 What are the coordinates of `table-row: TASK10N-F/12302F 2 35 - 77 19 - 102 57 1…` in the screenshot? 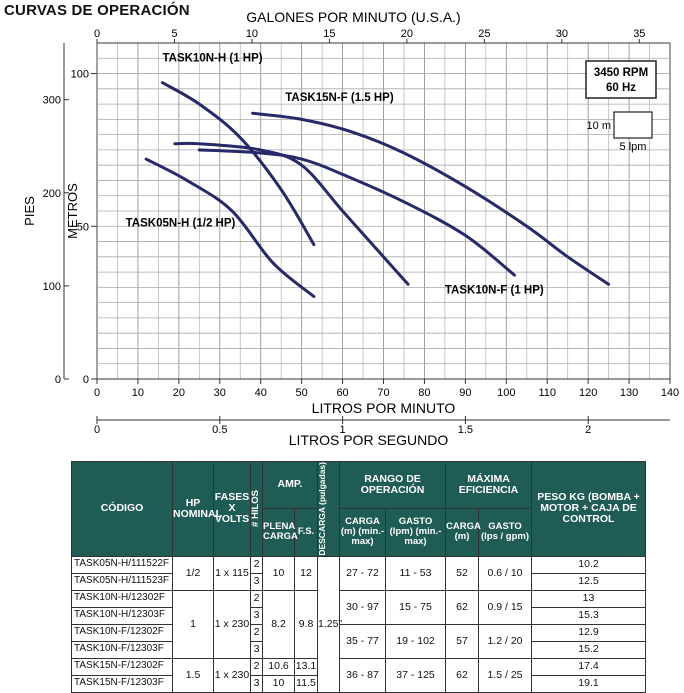 It's located at (358, 641).